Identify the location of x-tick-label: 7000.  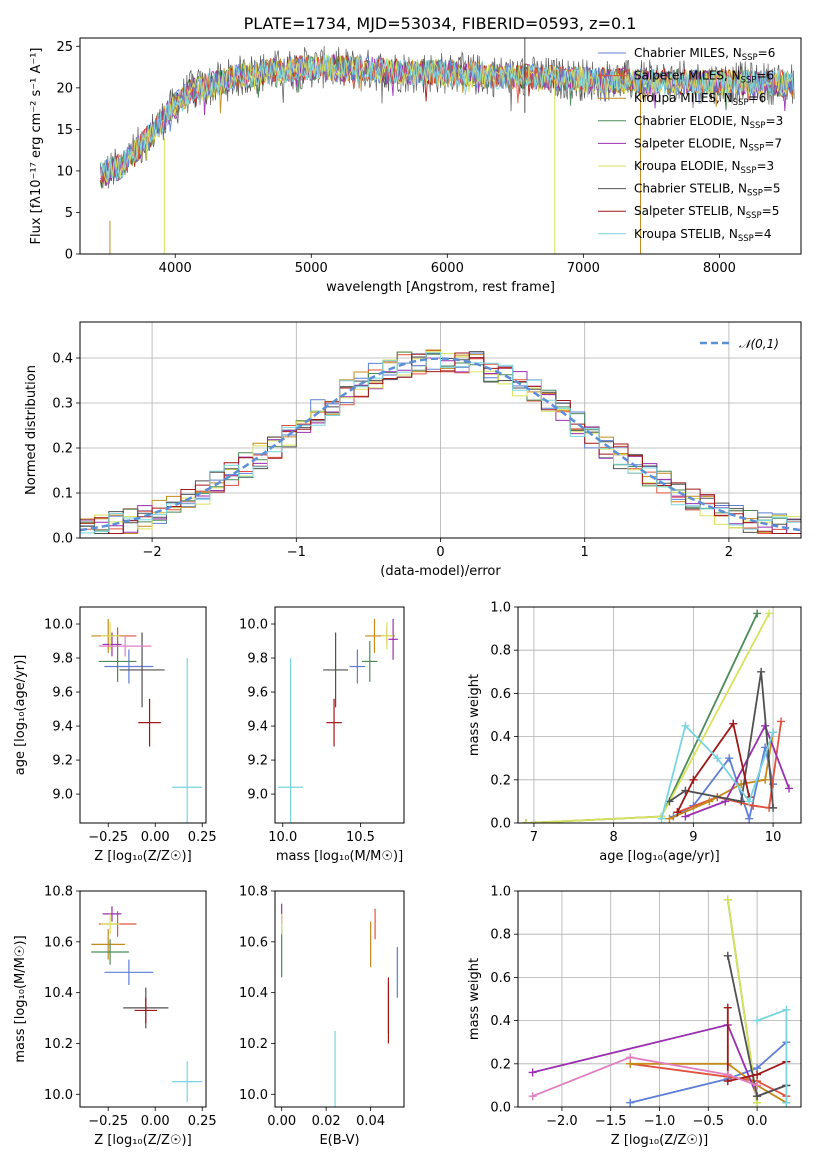
(583, 268).